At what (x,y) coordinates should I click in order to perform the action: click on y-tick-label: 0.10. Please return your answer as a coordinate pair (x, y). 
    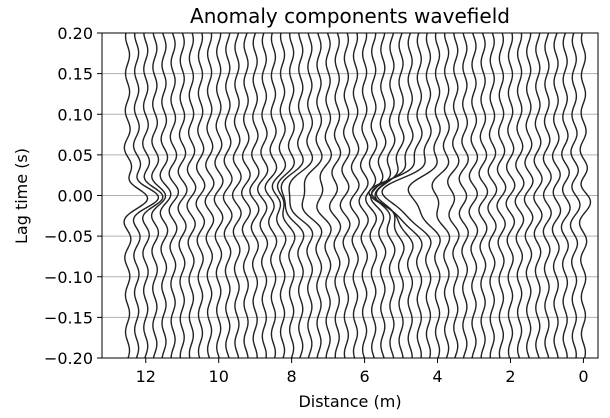
    Looking at the image, I should click on (75, 114).